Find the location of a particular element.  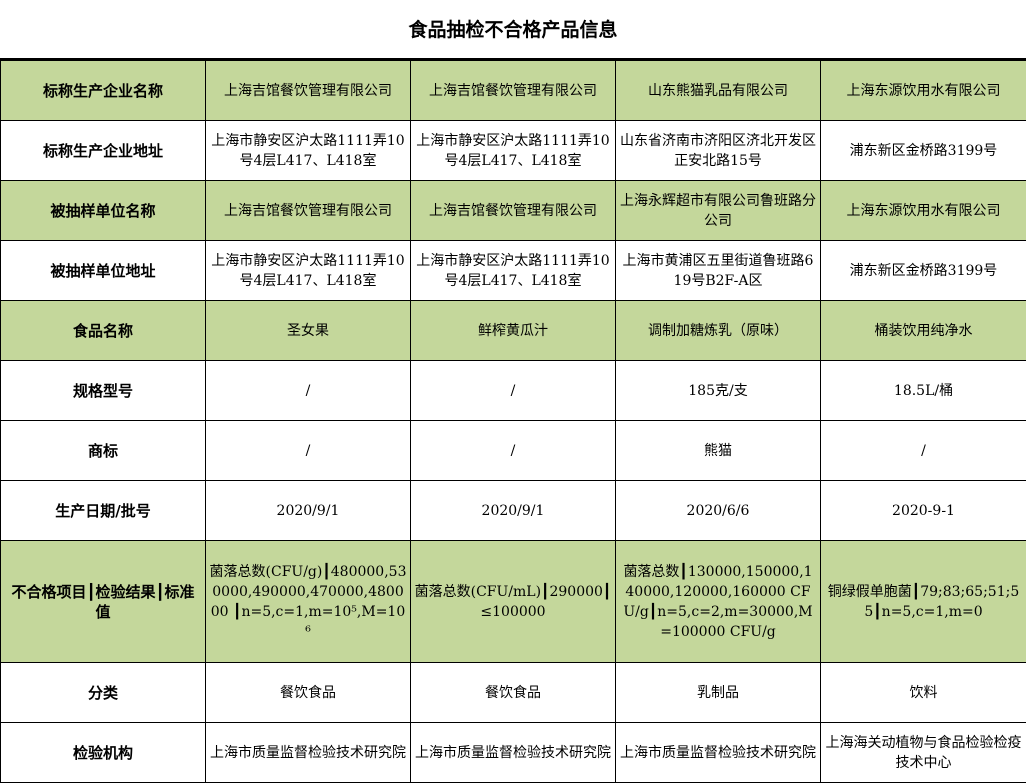

row-label: 标称生产企业名称 is located at coordinates (103, 90).